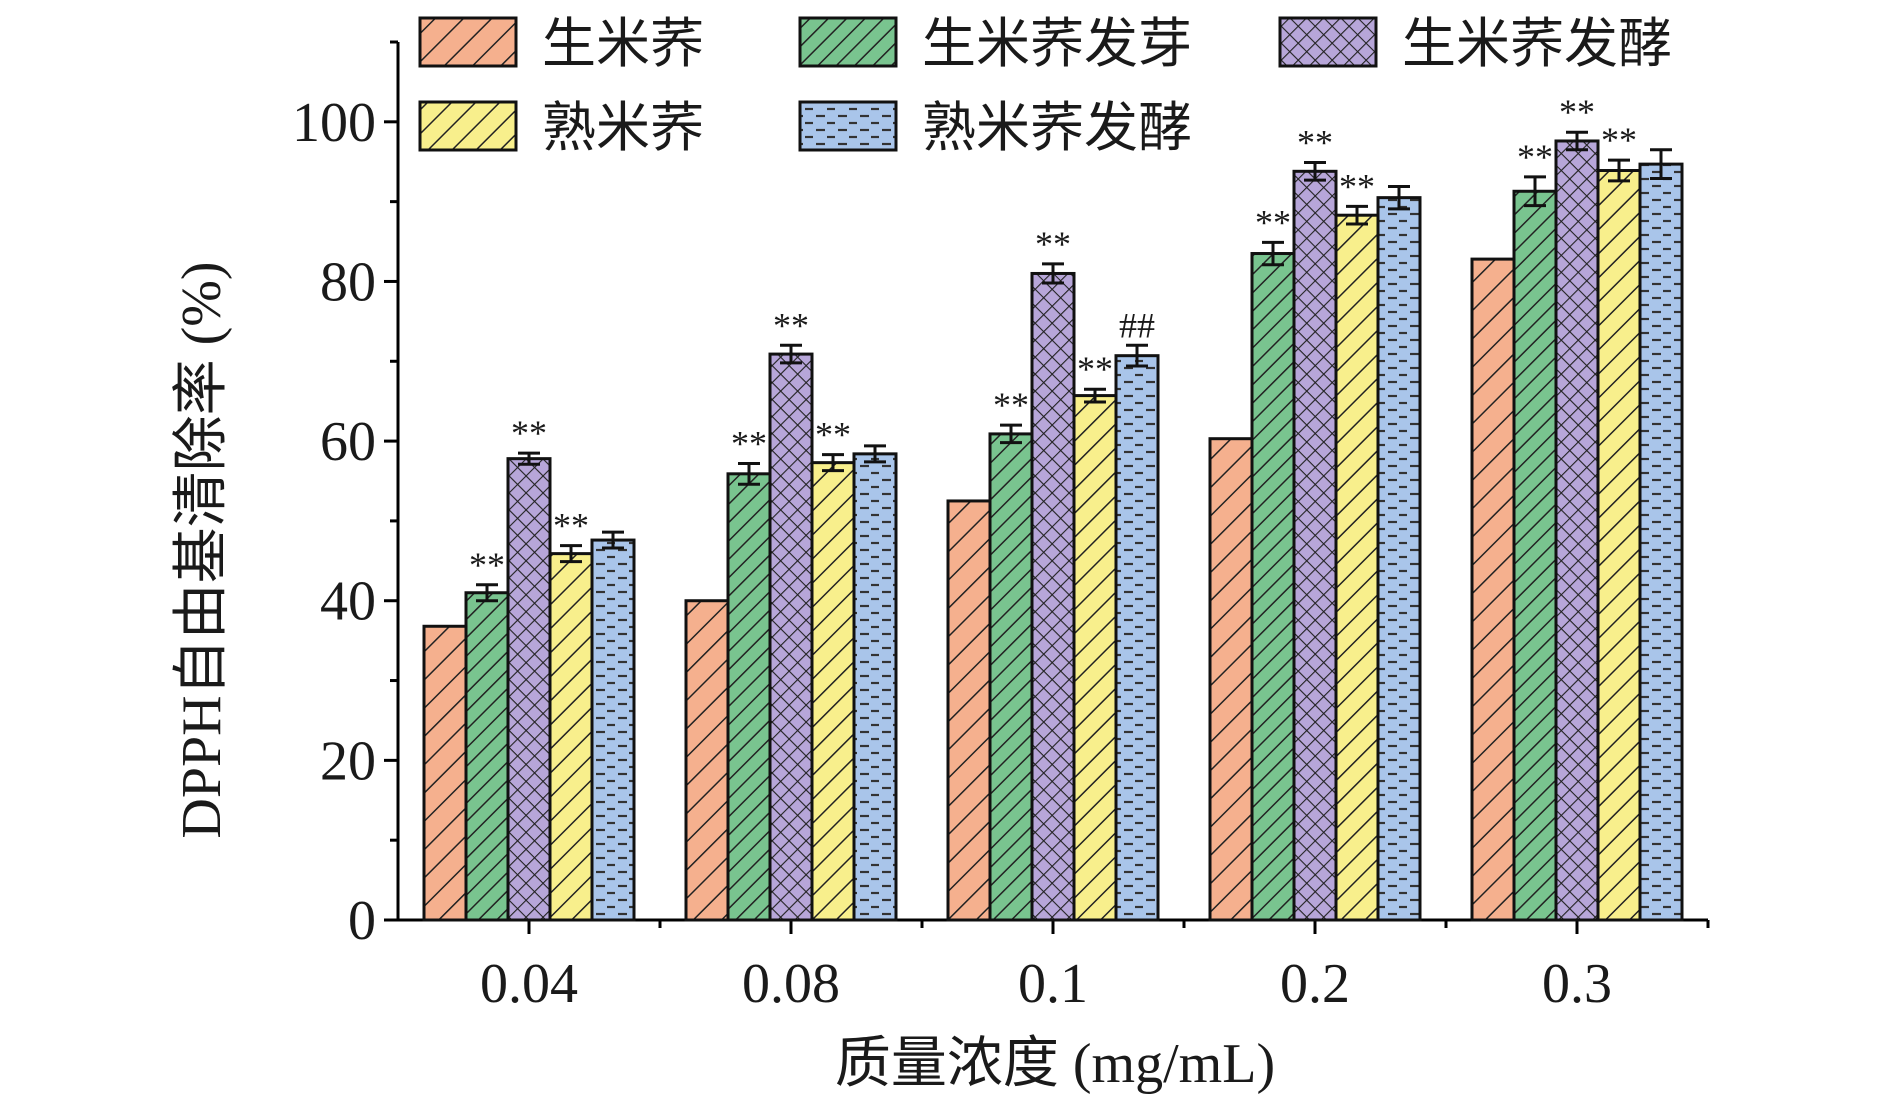 The height and width of the screenshot is (1103, 1890). I want to click on legend-label: 生米荞发芽, so click(1057, 44).